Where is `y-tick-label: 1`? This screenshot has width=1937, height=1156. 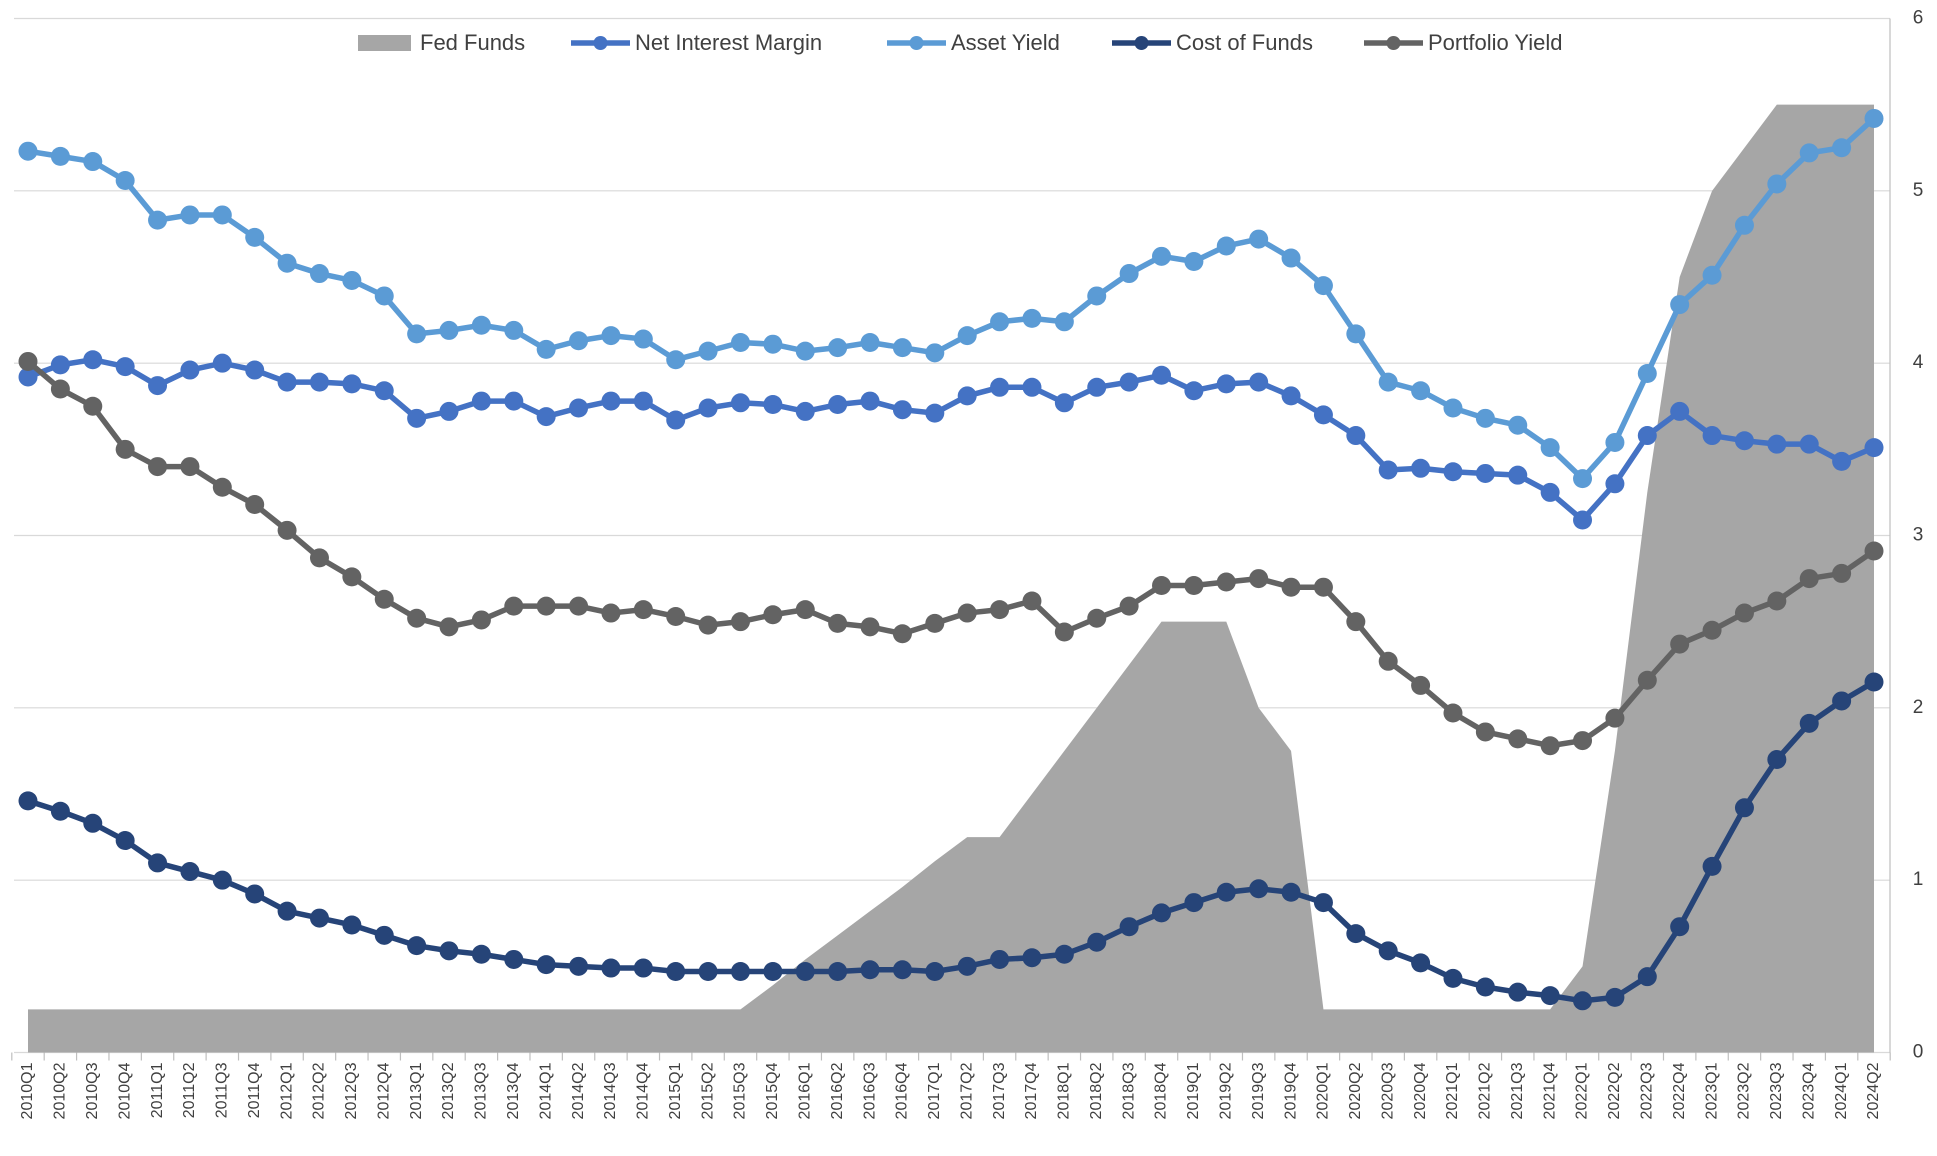
y-tick-label: 1 is located at coordinates (1918, 879).